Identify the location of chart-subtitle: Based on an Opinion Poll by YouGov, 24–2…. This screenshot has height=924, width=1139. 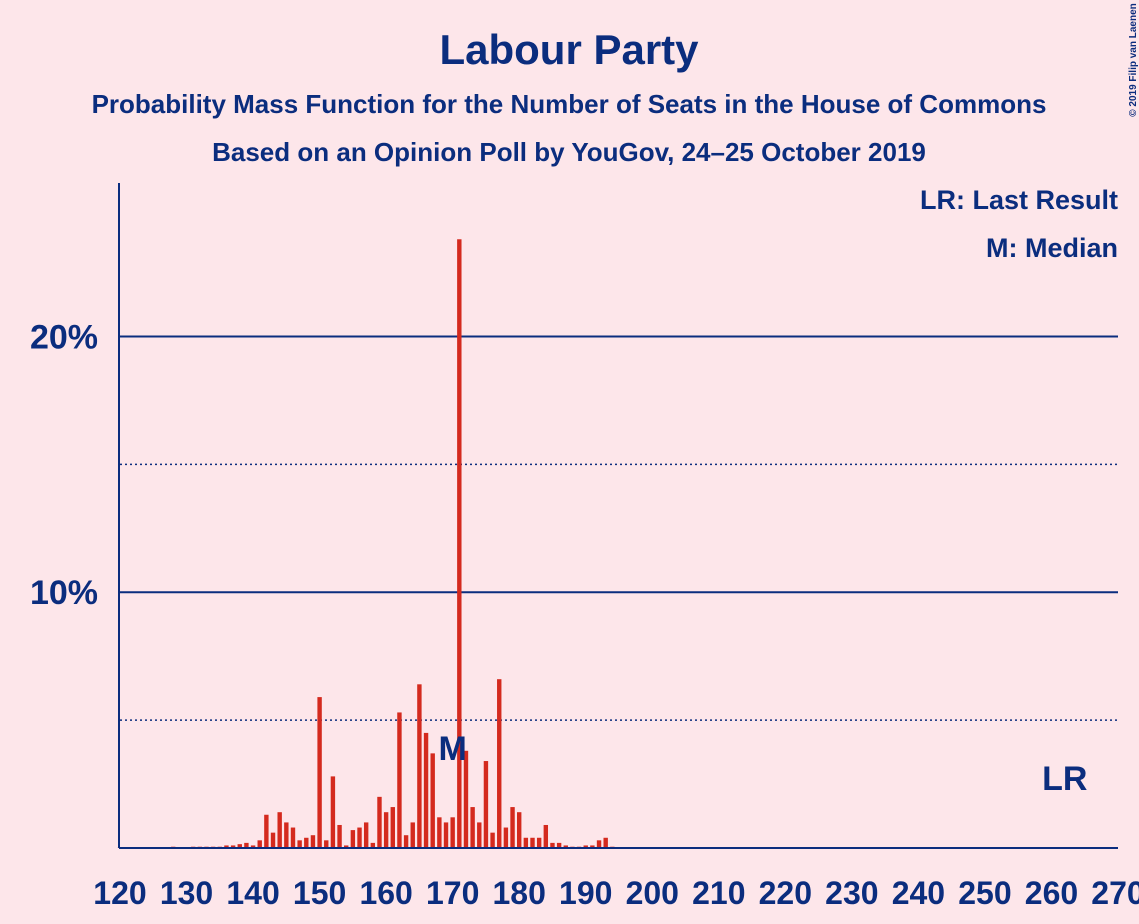
(569, 152).